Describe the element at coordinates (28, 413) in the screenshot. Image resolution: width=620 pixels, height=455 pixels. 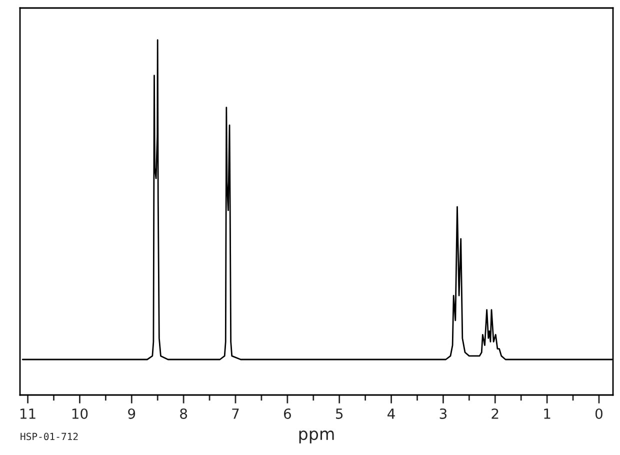
I see `x-tick-label: 11` at that location.